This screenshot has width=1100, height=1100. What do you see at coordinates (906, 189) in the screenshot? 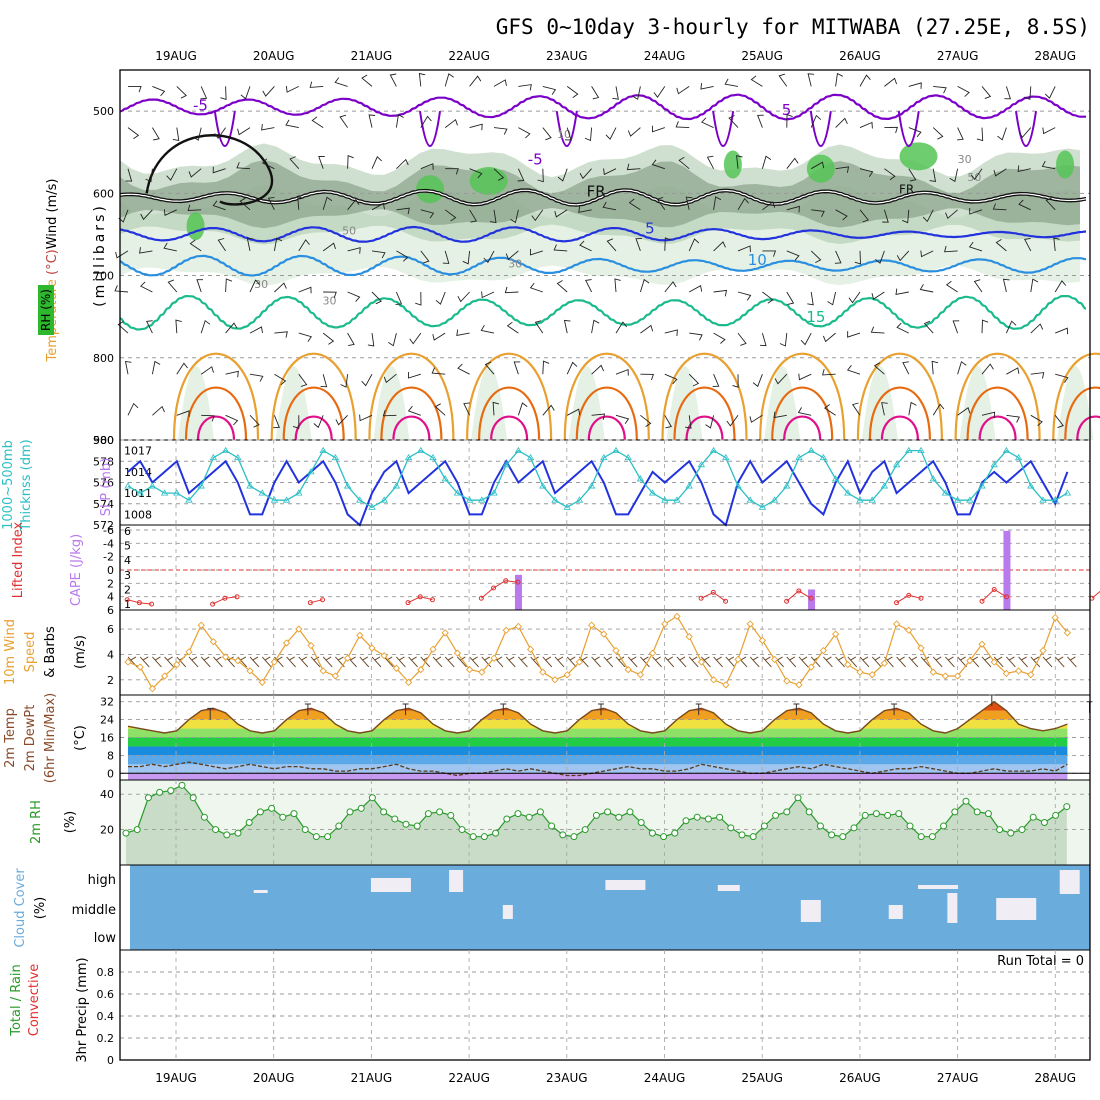
I see `freezing-label: FR` at bounding box center [906, 189].